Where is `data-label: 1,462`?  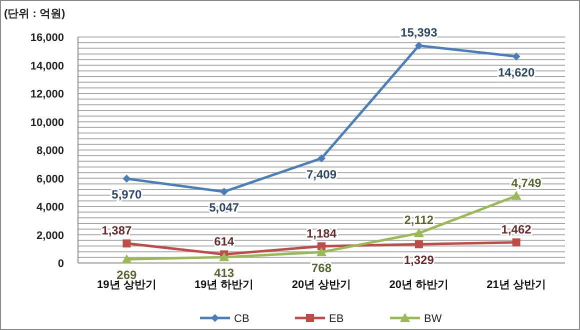 data-label: 1,462 is located at coordinates (516, 229).